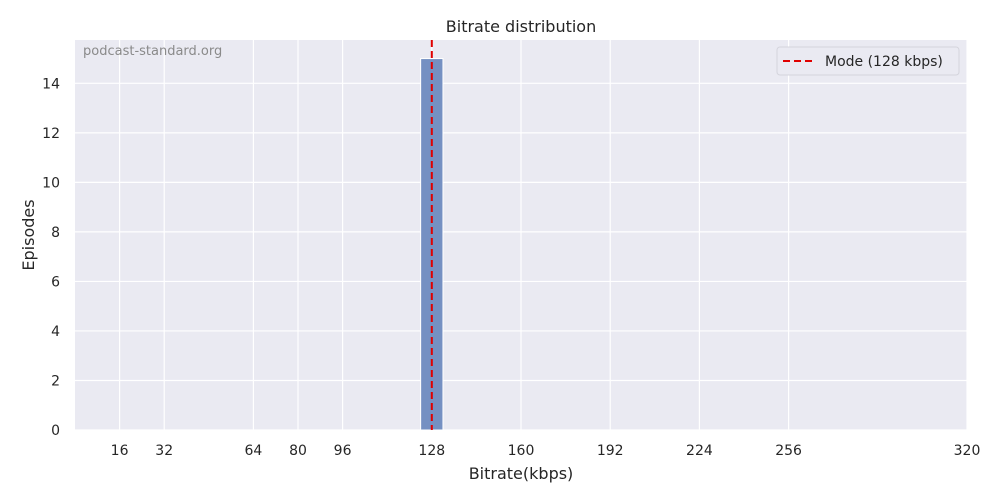 This screenshot has height=500, width=1000. What do you see at coordinates (55, 332) in the screenshot?
I see `y-tick-label: 4` at bounding box center [55, 332].